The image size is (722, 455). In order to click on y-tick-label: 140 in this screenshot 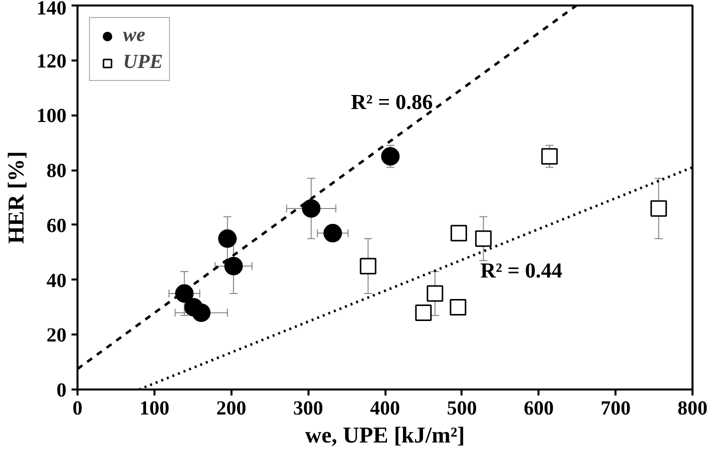, I will do `click(51, 10)`.